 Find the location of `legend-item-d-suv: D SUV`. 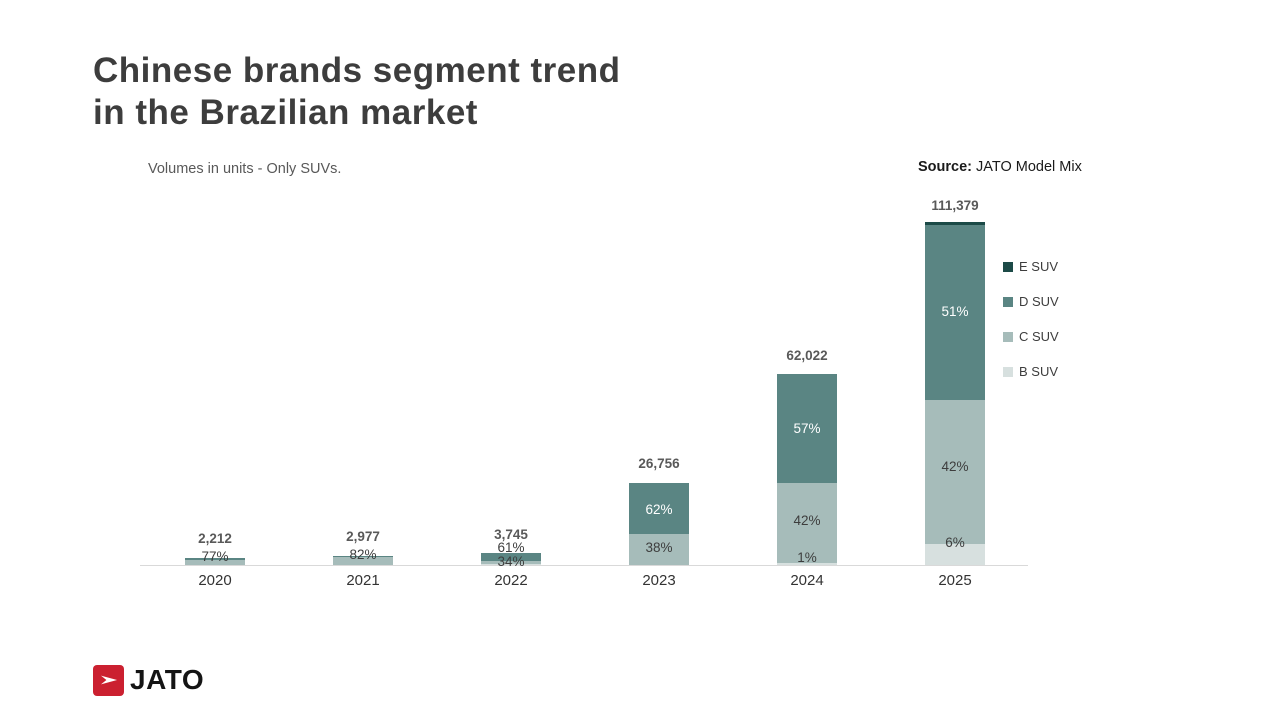

legend-item-d-suv: D SUV is located at coordinates (1031, 301).